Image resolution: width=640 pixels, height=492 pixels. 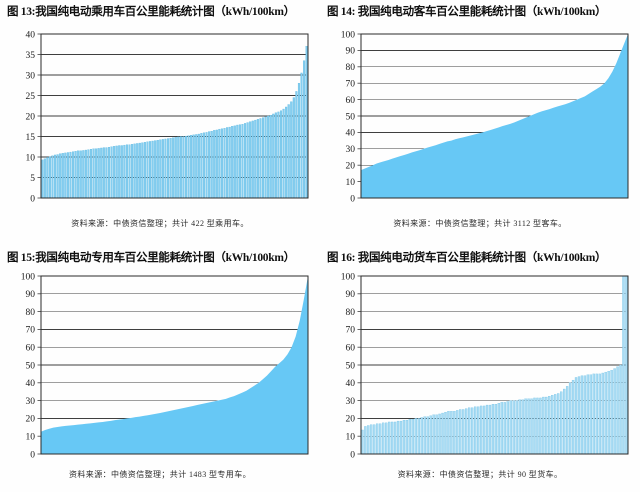 I want to click on figure-14-title: 图 14: 我国纯电动客车百公里能耗统计图（kWh/100km）, so click(x=467, y=12).